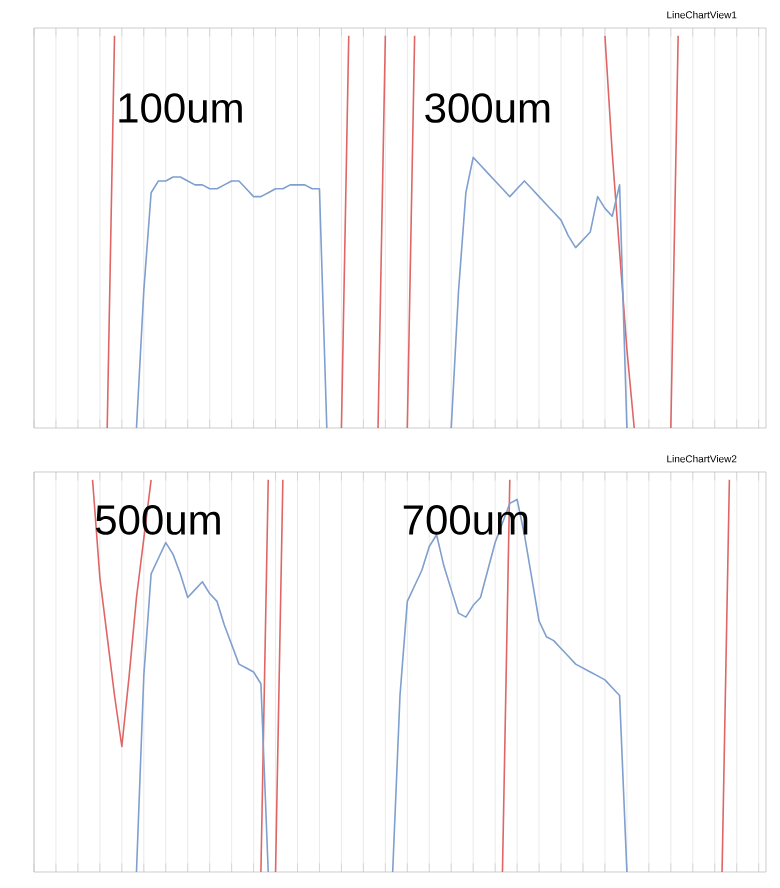 This screenshot has width=780, height=888. What do you see at coordinates (180, 108) in the screenshot?
I see `annotation: 100um` at bounding box center [180, 108].